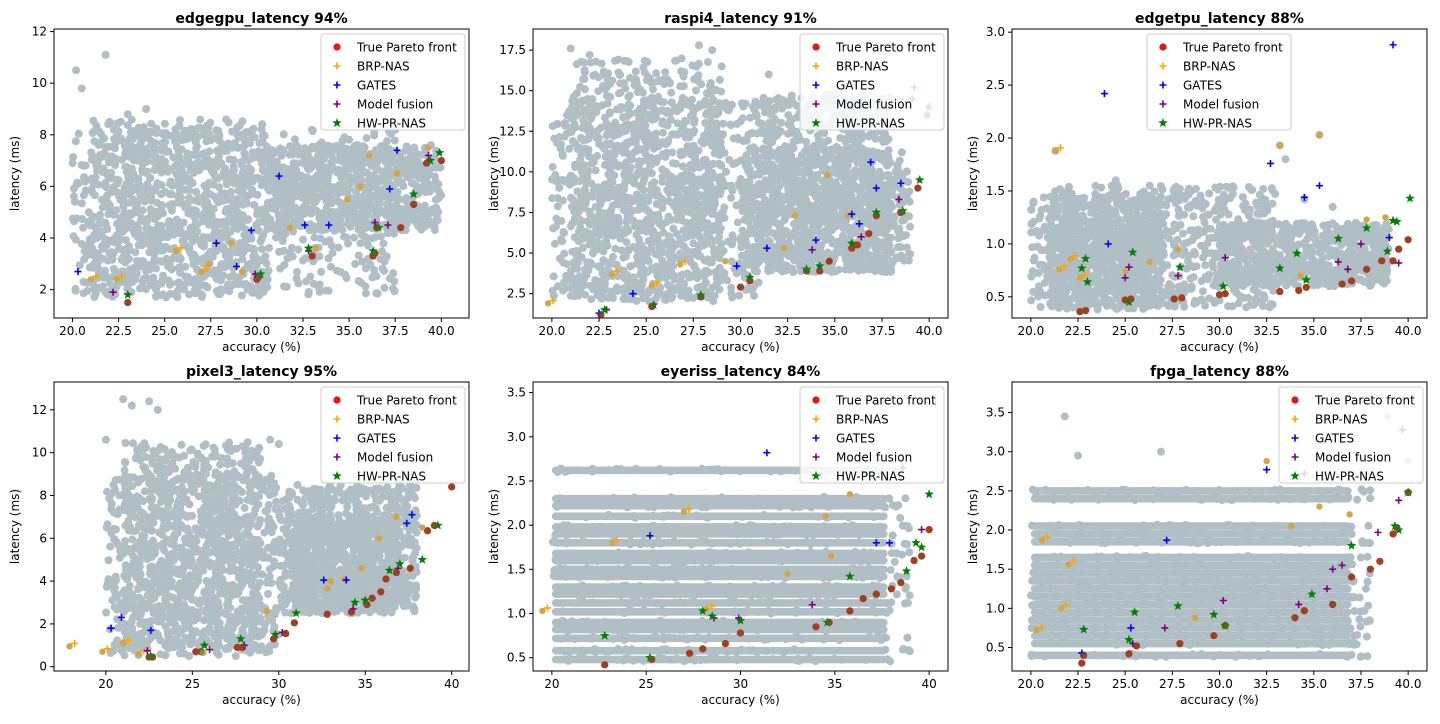 This screenshot has height=724, width=1440. What do you see at coordinates (39, 32) in the screenshot?
I see `y-tick-label: 12` at bounding box center [39, 32].